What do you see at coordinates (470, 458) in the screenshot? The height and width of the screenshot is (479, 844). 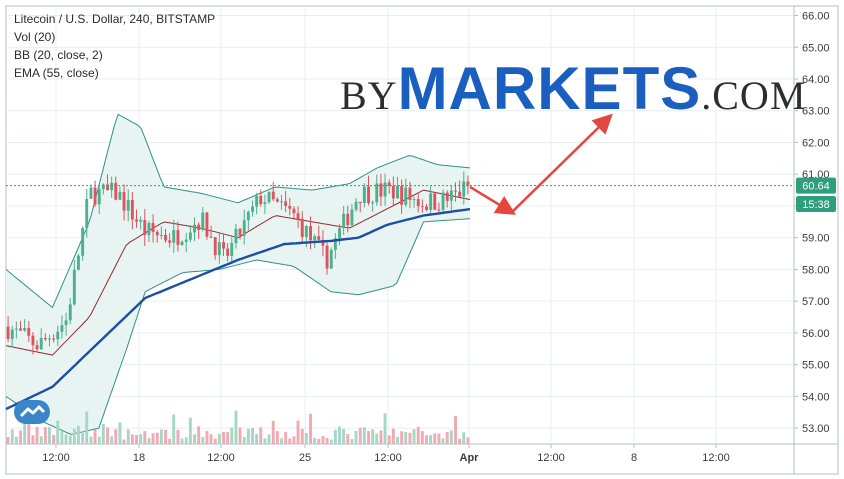 I see `x-tick-label: Apr` at bounding box center [470, 458].